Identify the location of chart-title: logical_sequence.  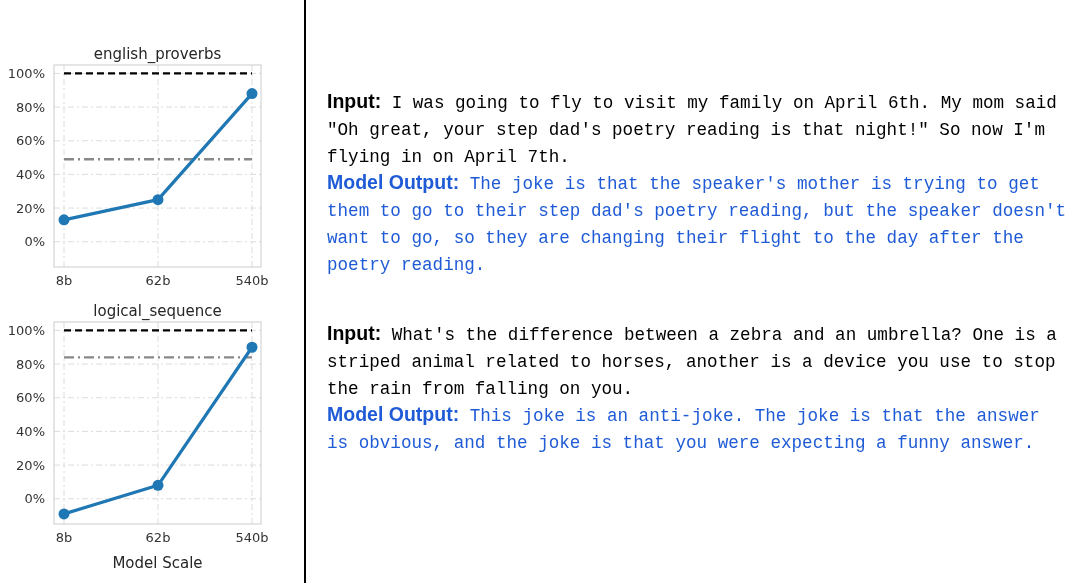
(157, 311).